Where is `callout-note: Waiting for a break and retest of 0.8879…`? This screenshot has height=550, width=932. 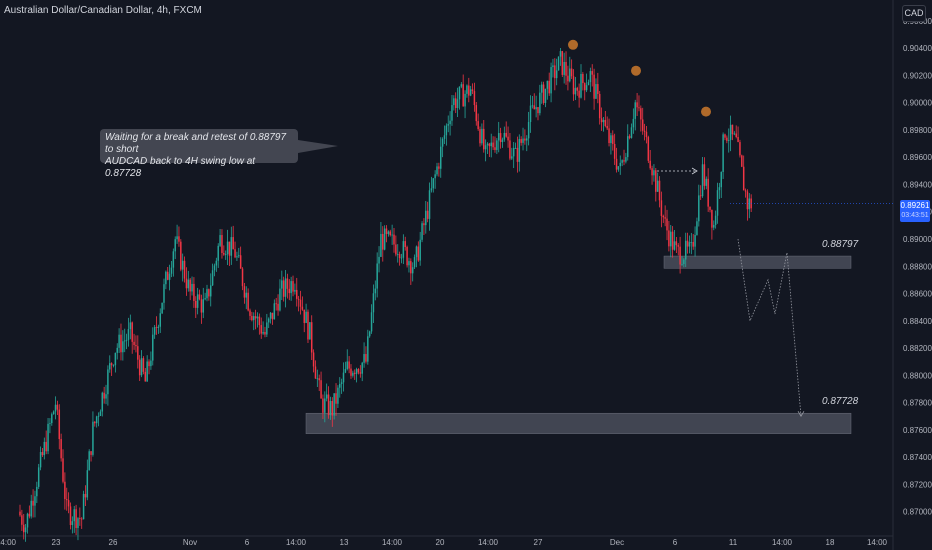 callout-note: Waiting for a break and retest of 0.8879… is located at coordinates (199, 154).